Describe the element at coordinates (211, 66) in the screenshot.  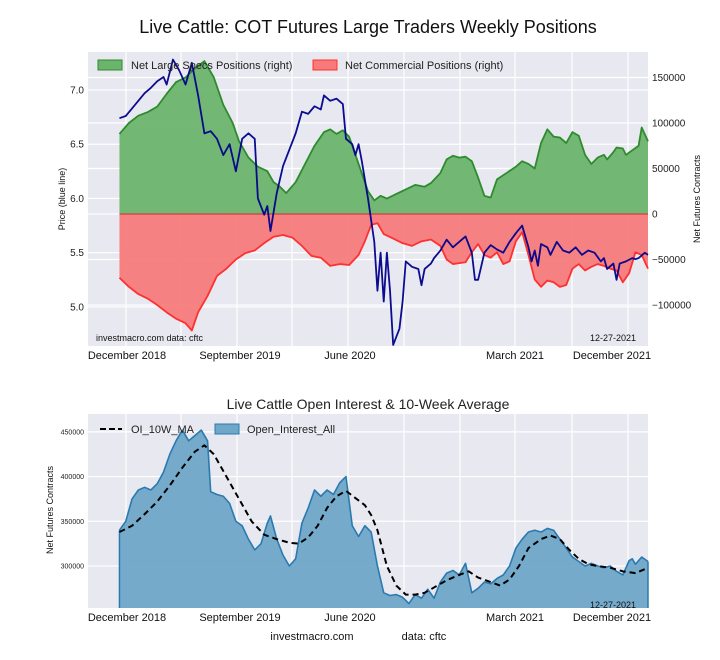
I see `legend-label-specs: Net Large Specs Positions (right)` at that location.